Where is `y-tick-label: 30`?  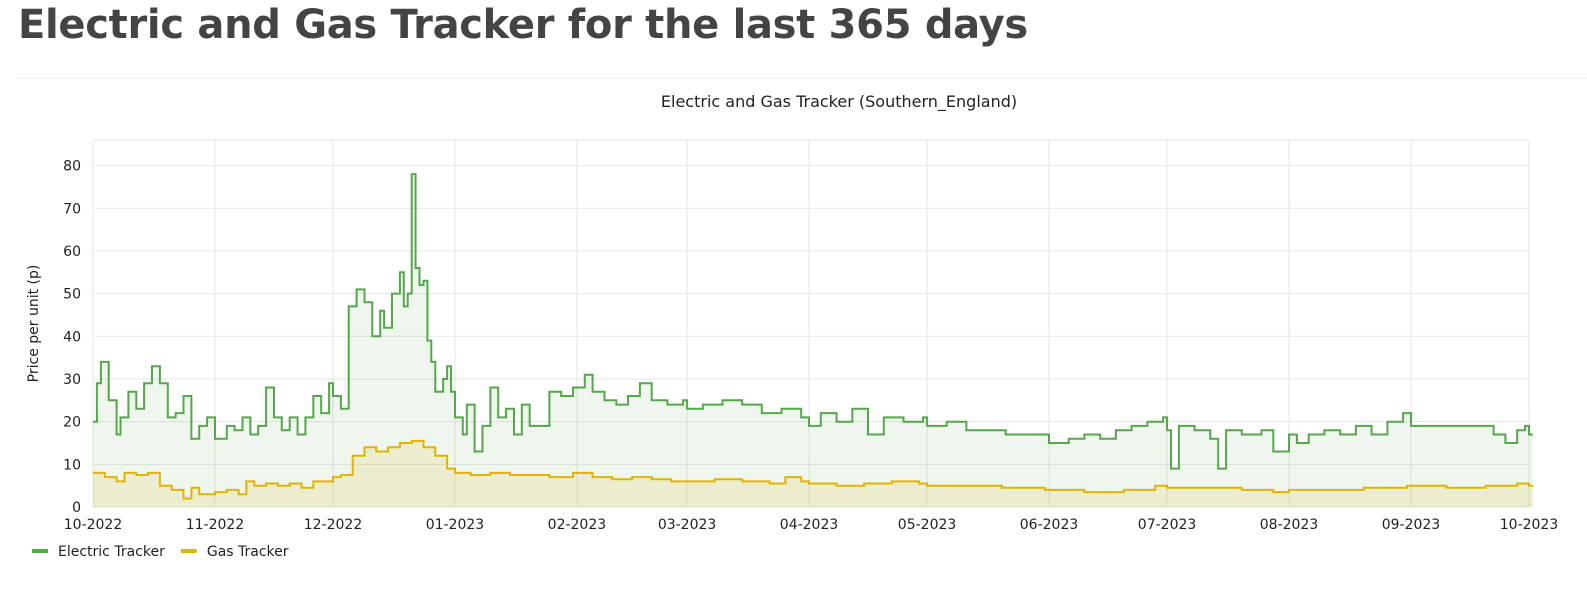 y-tick-label: 30 is located at coordinates (72, 380).